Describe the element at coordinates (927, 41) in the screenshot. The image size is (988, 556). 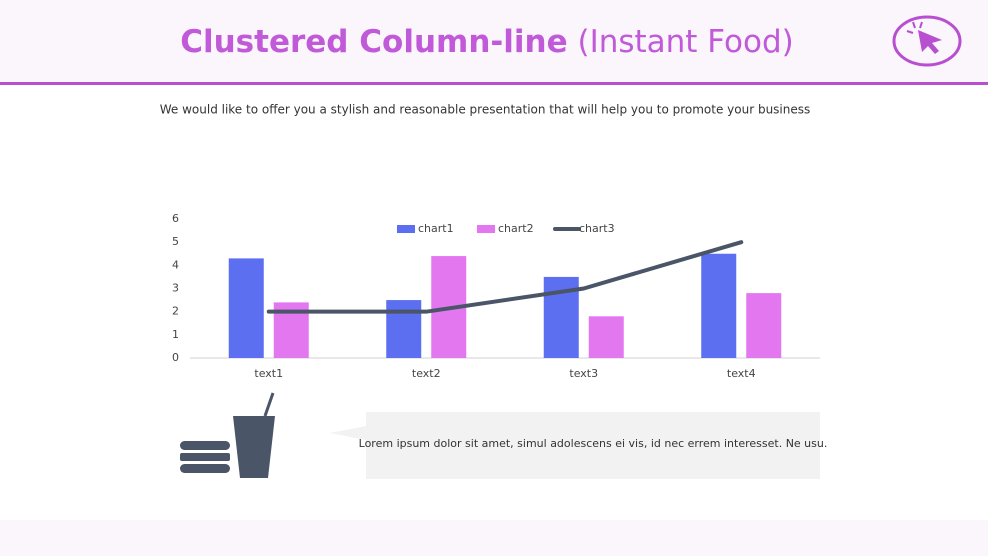
I see `cursor-icon` at that location.